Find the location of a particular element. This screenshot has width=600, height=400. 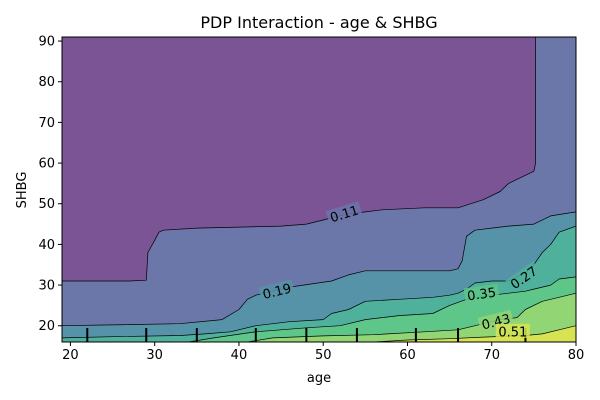

y-axis-label: SHBG is located at coordinates (22, 190).